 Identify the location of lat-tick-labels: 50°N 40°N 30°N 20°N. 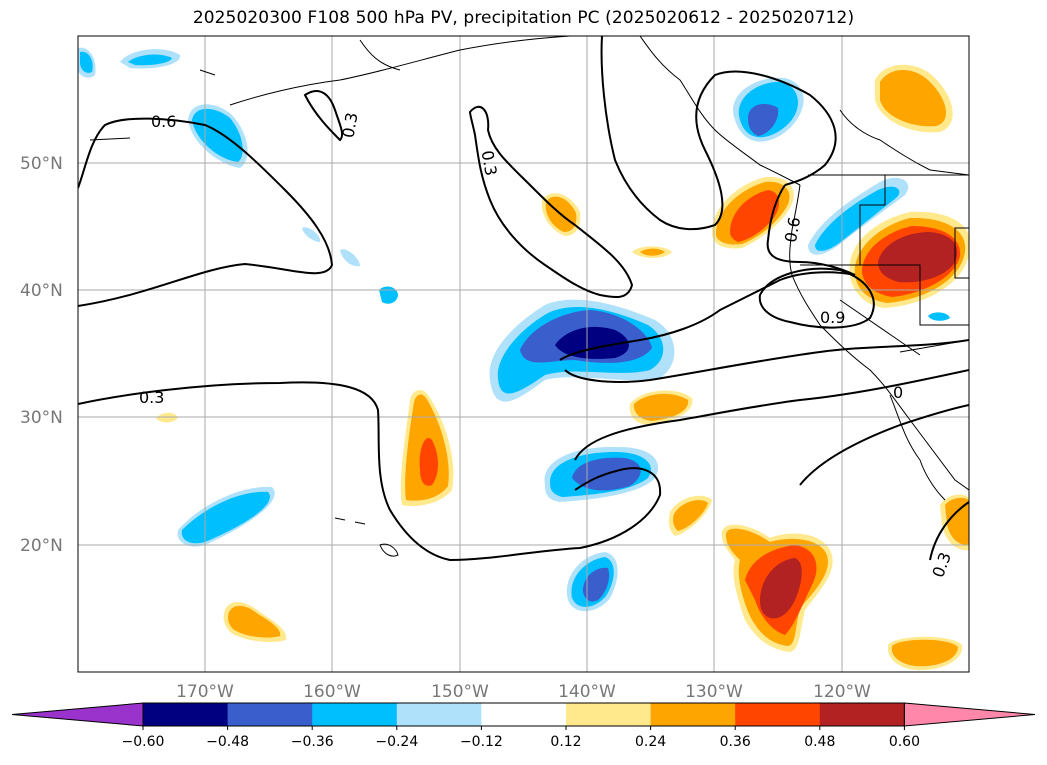
(41, 355).